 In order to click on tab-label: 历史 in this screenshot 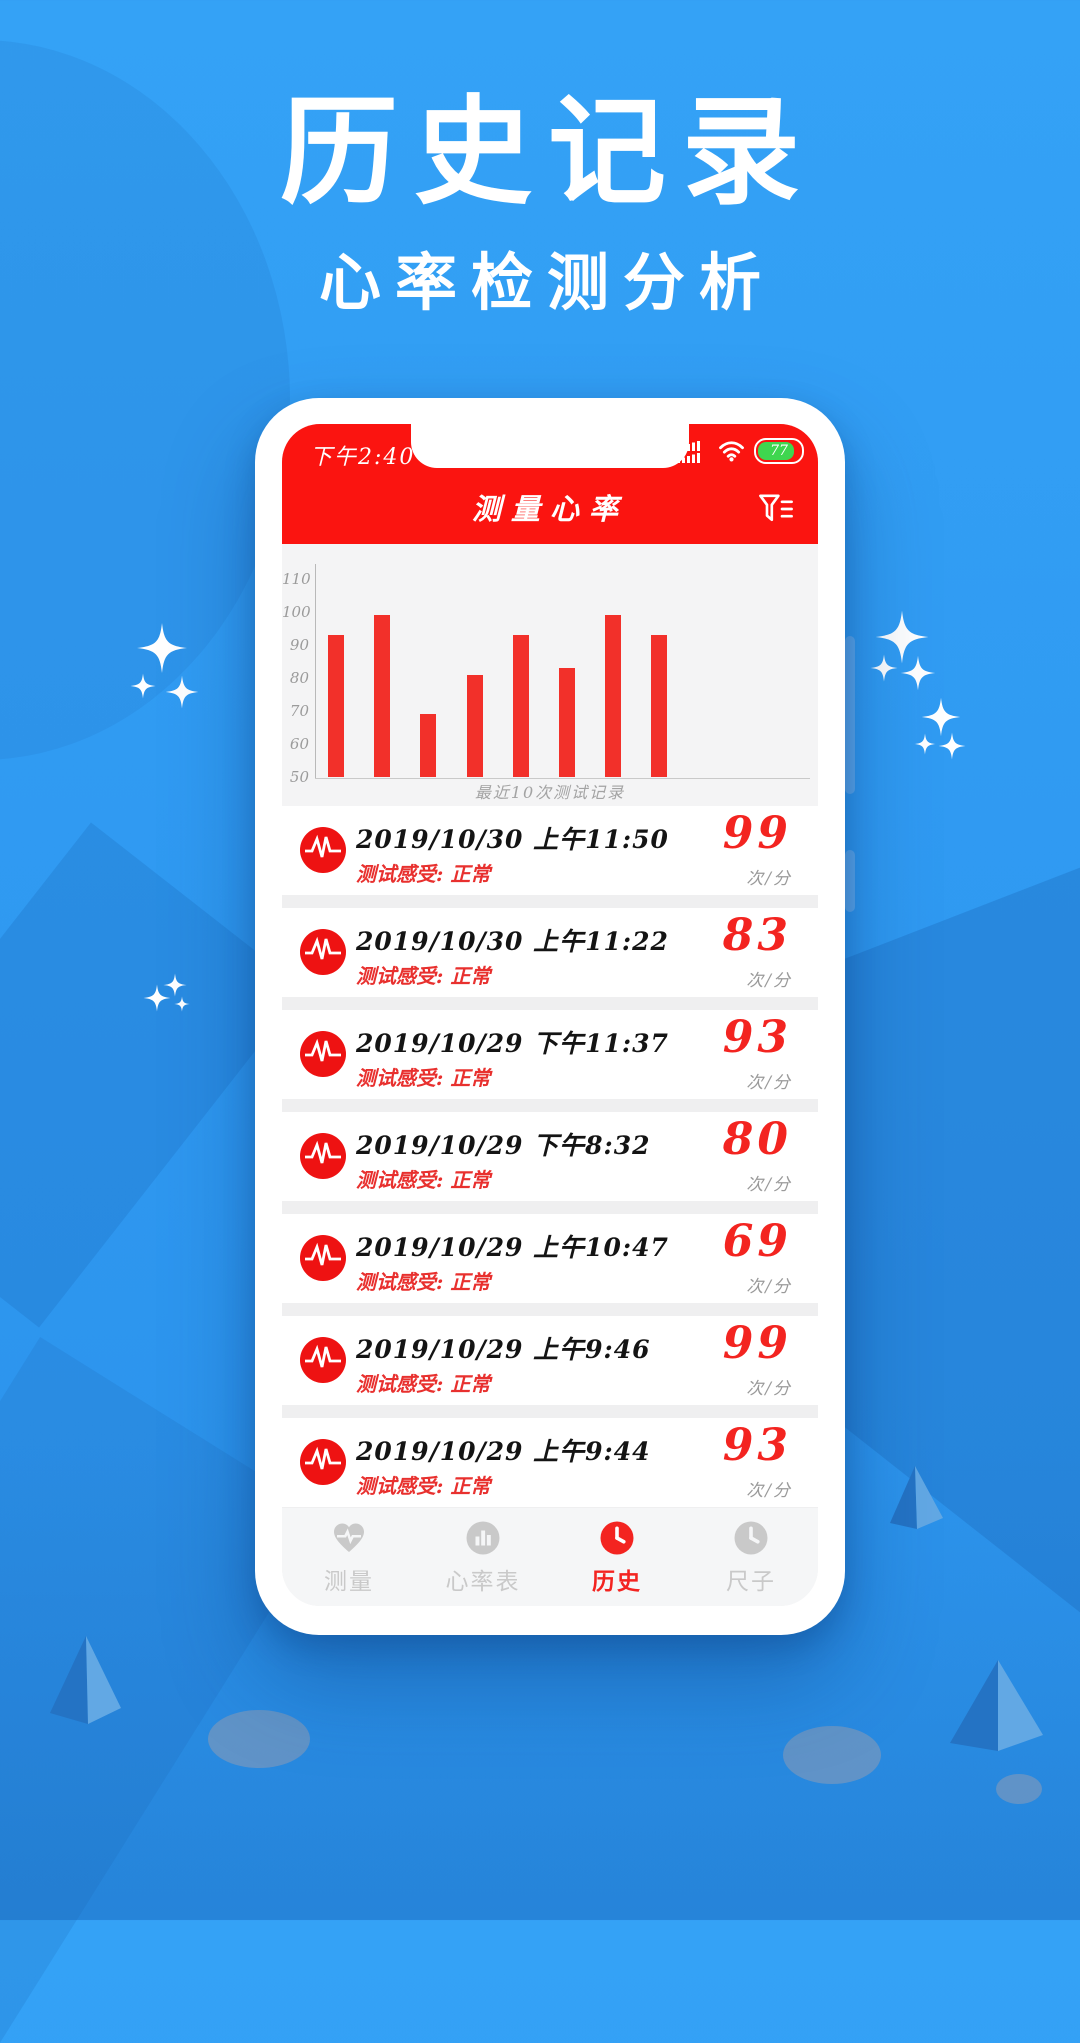, I will do `click(617, 1582)`.